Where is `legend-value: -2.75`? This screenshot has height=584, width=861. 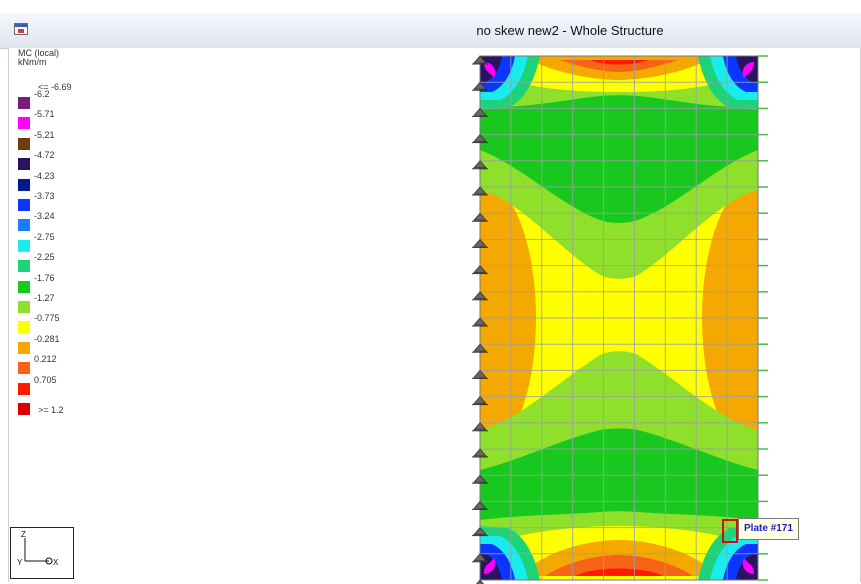
legend-value: -2.75 is located at coordinates (44, 236).